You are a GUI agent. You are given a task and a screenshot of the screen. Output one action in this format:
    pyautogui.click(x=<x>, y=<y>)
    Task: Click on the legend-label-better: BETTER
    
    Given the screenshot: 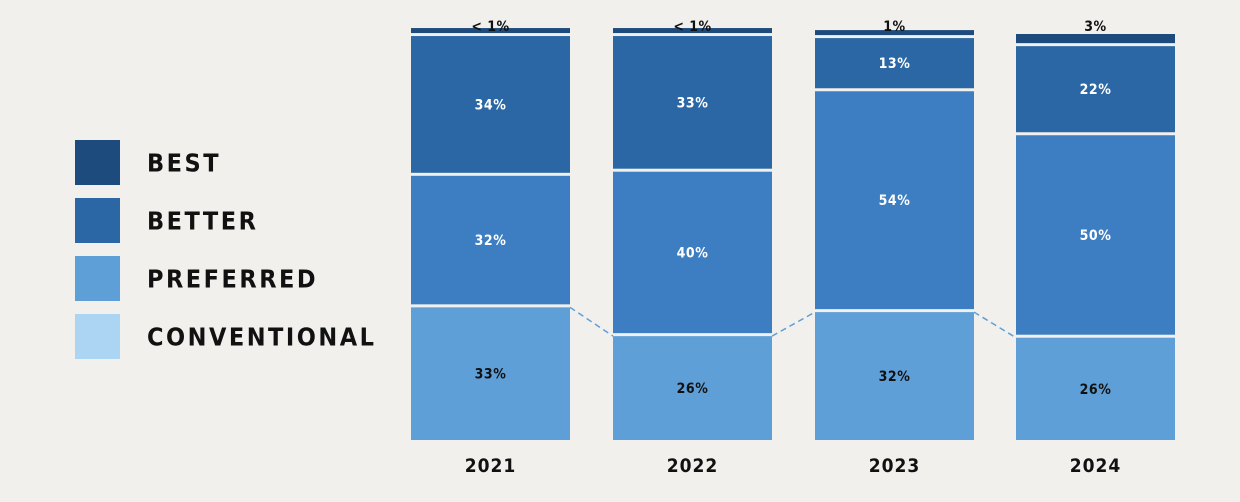 What is the action you would take?
    pyautogui.click(x=202, y=221)
    